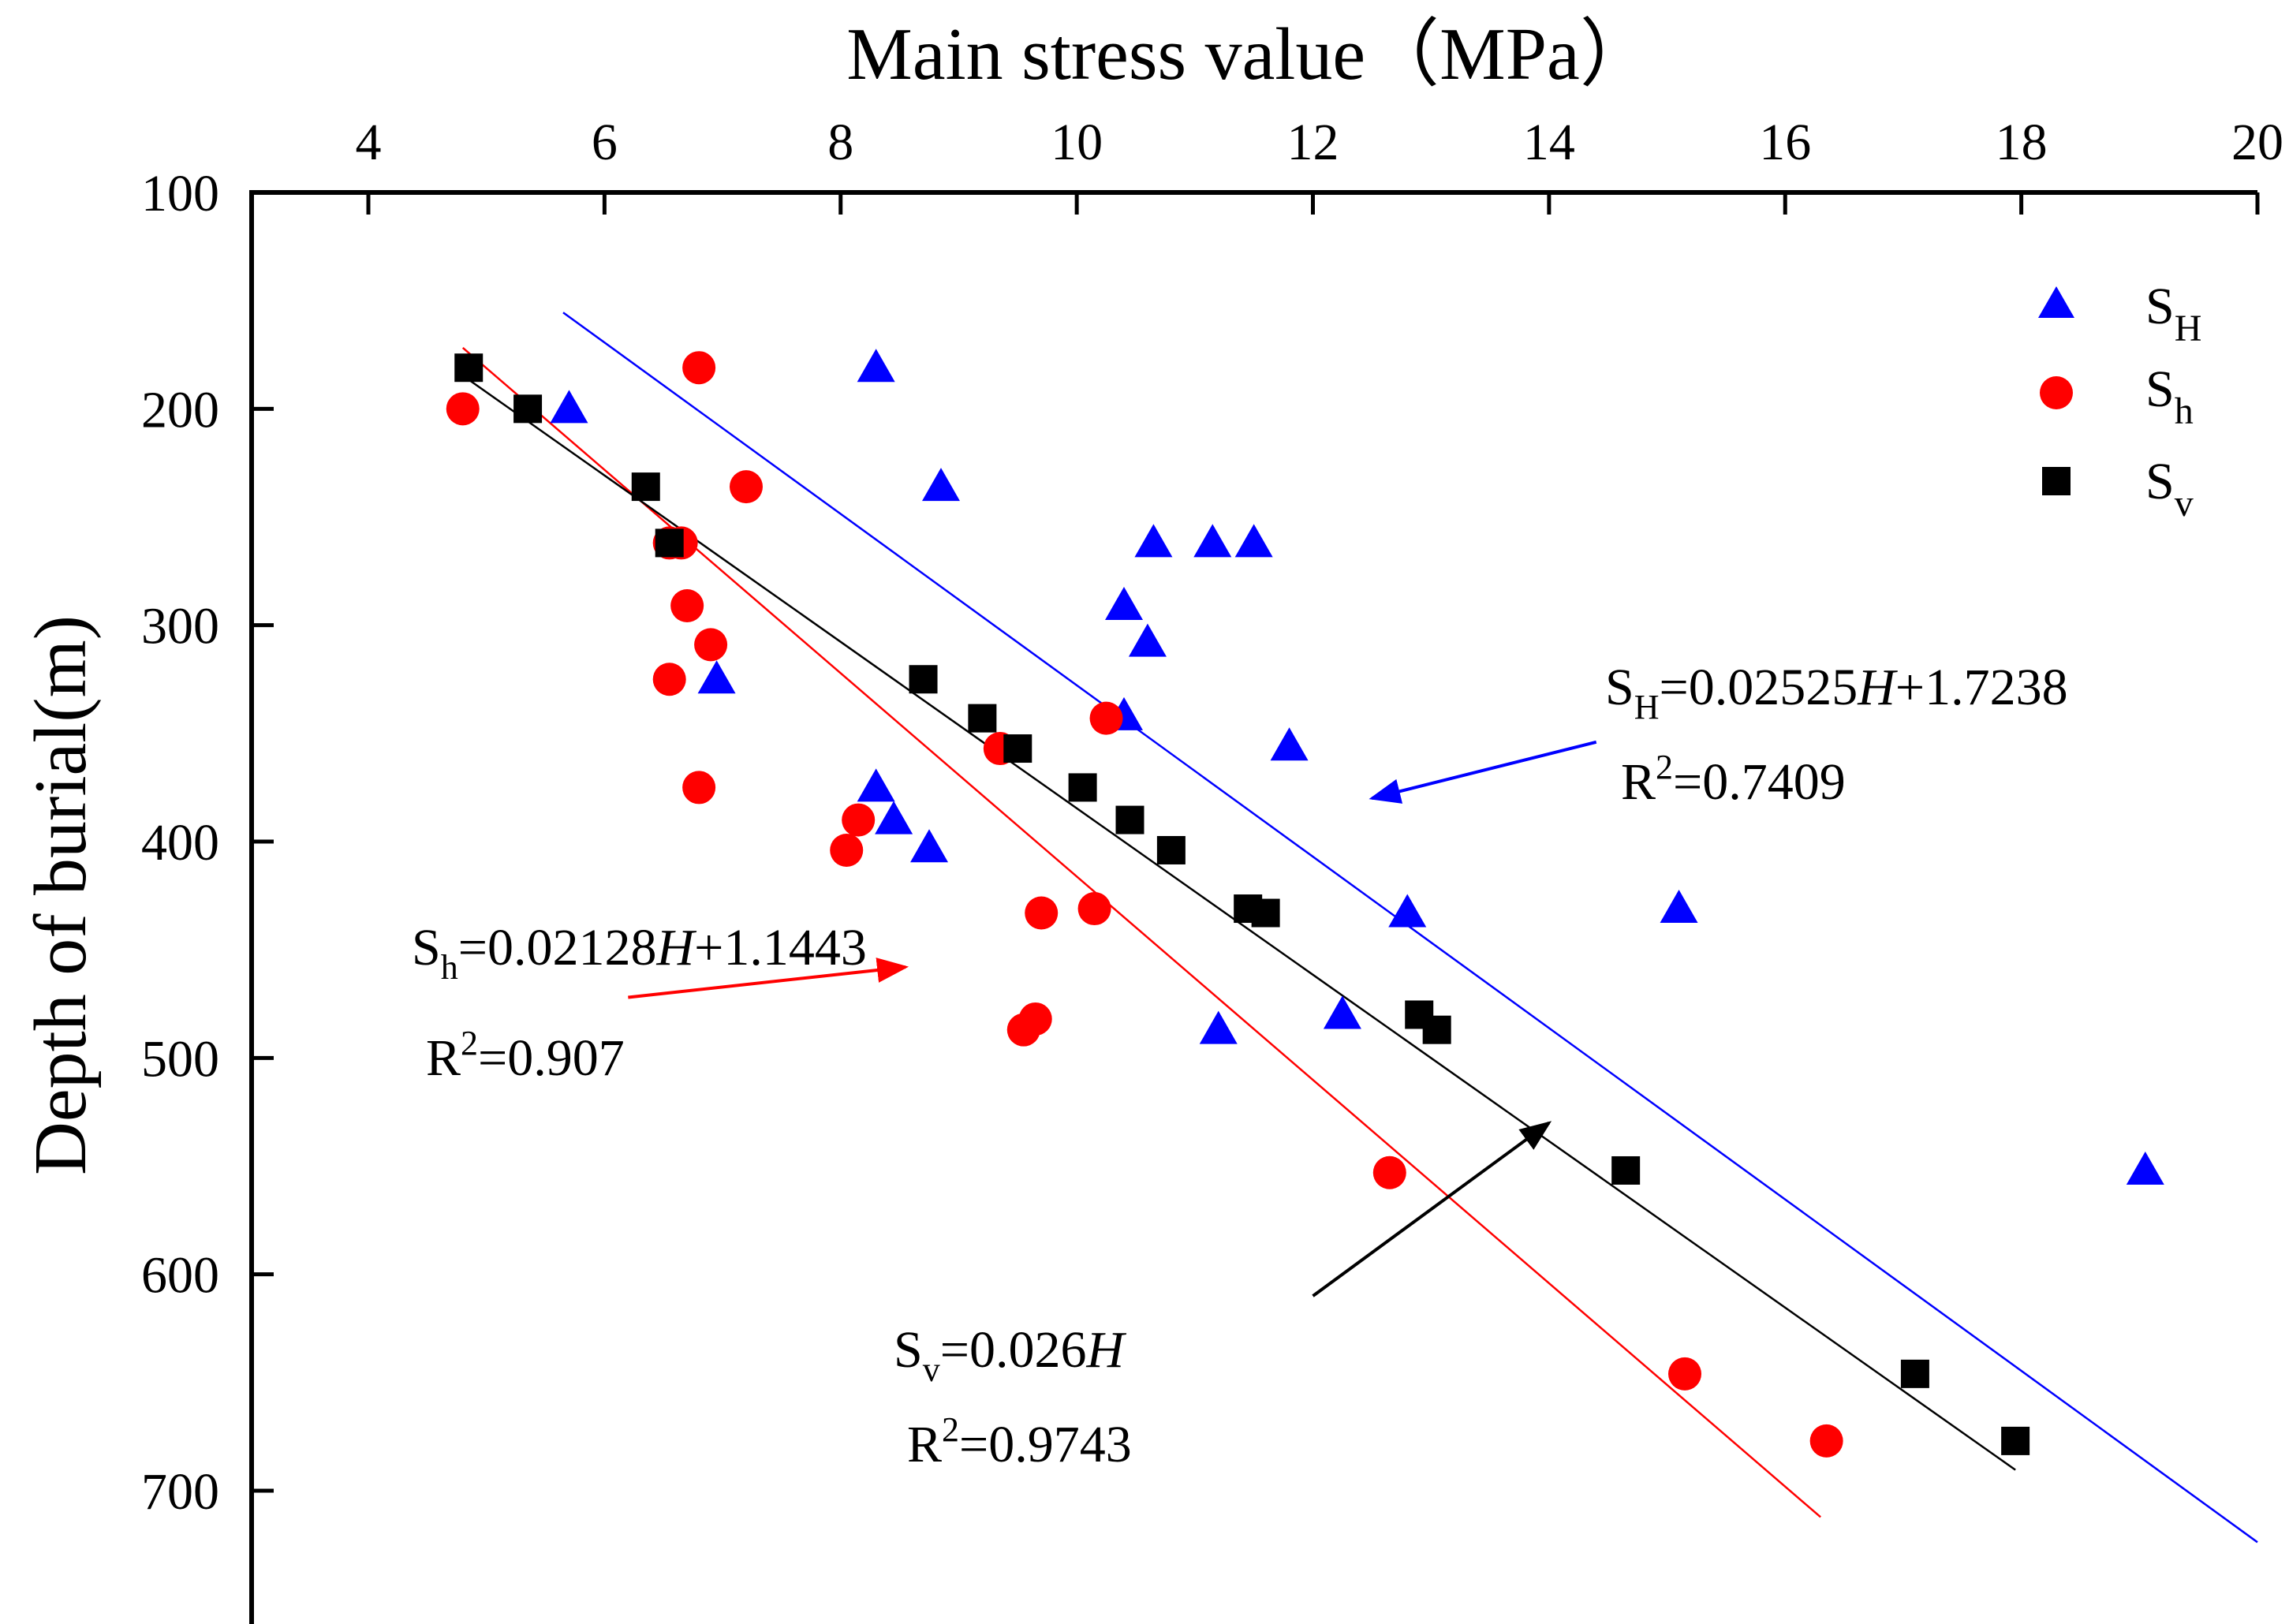  Describe the element at coordinates (526, 1055) in the screenshot. I see `r2-Sh-text: R2=0.907` at that location.